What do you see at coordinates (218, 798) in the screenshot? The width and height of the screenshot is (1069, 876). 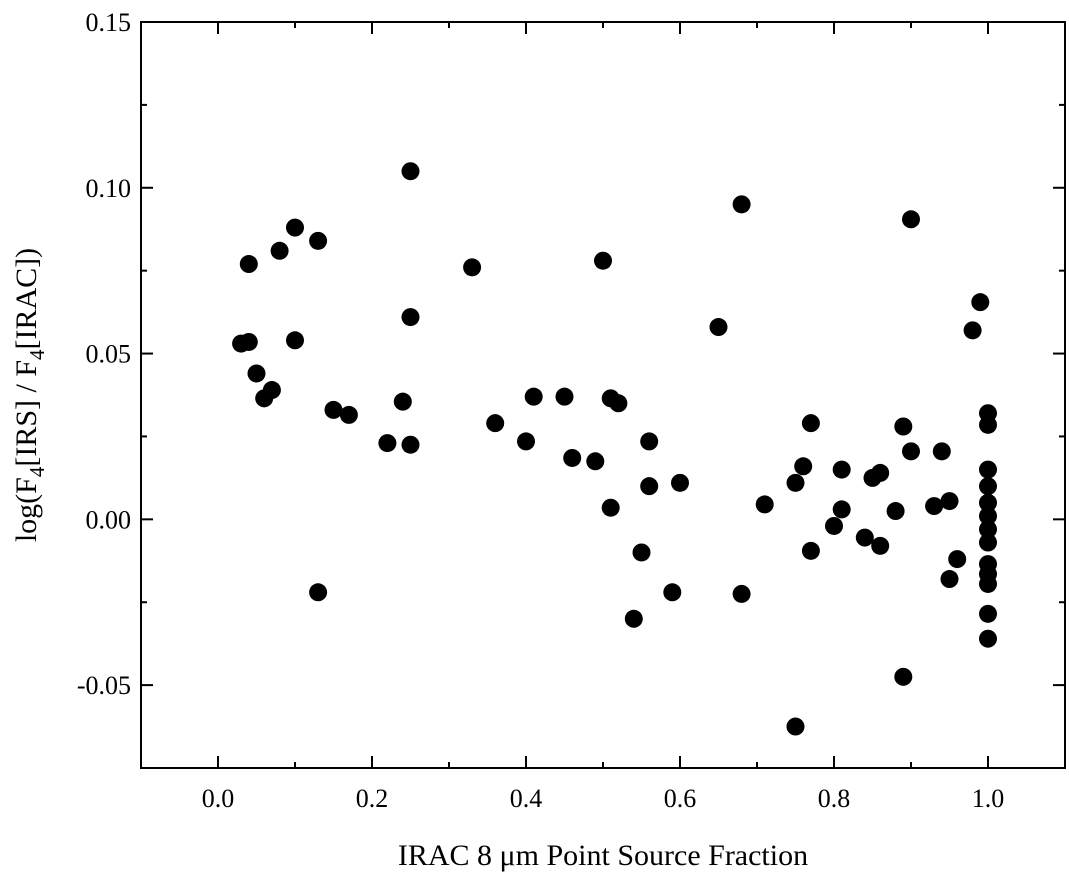 I see `x-tick-label: 0.0` at bounding box center [218, 798].